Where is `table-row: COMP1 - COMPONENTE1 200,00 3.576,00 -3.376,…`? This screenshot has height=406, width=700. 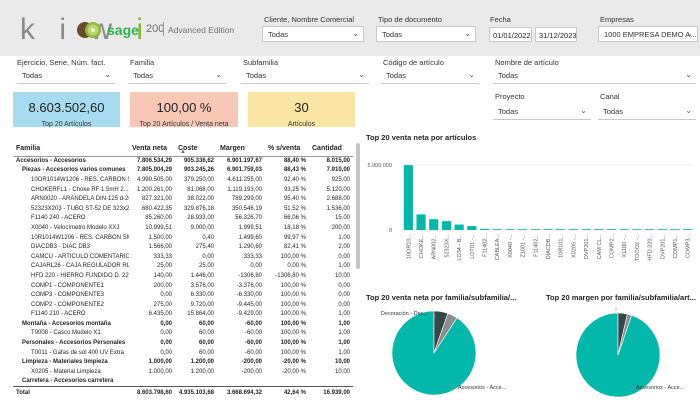
table-row: COMP1 - COMPONENTE1 200,00 3.576,00 -3.376,… is located at coordinates (183, 286).